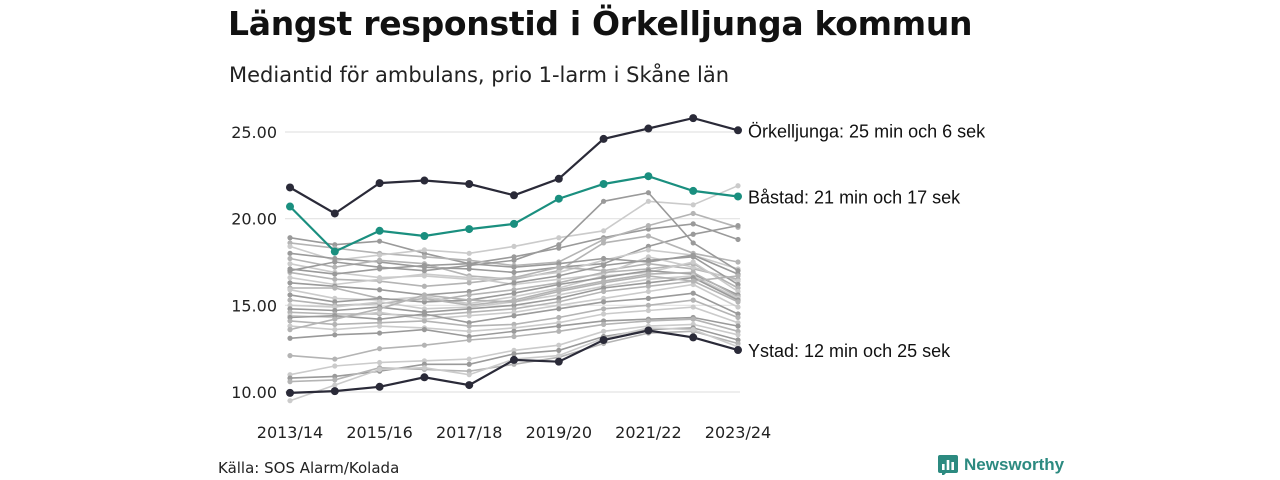 The height and width of the screenshot is (480, 1280). What do you see at coordinates (309, 468) in the screenshot?
I see `source-note: Källa: SOS Alarm/Kolada` at bounding box center [309, 468].